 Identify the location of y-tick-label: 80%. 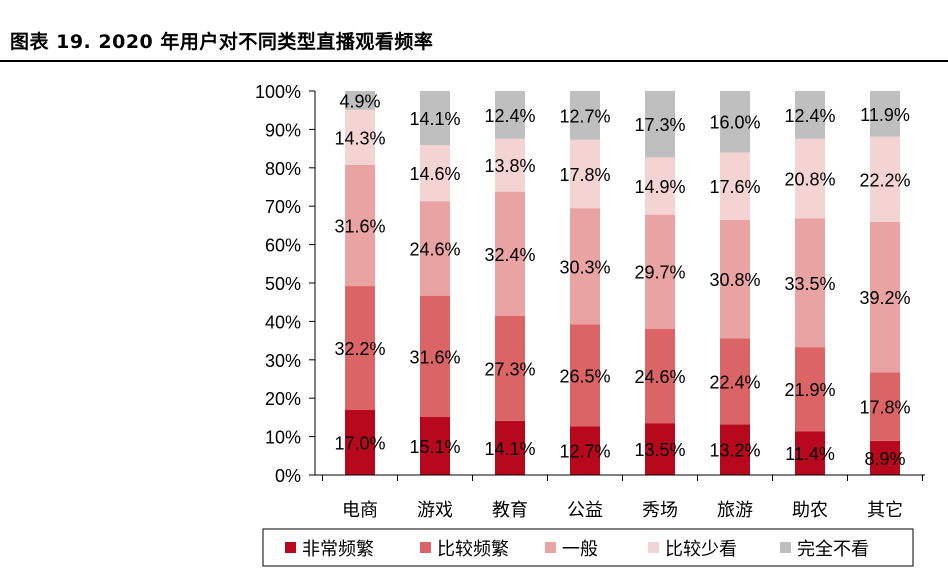
(283, 169).